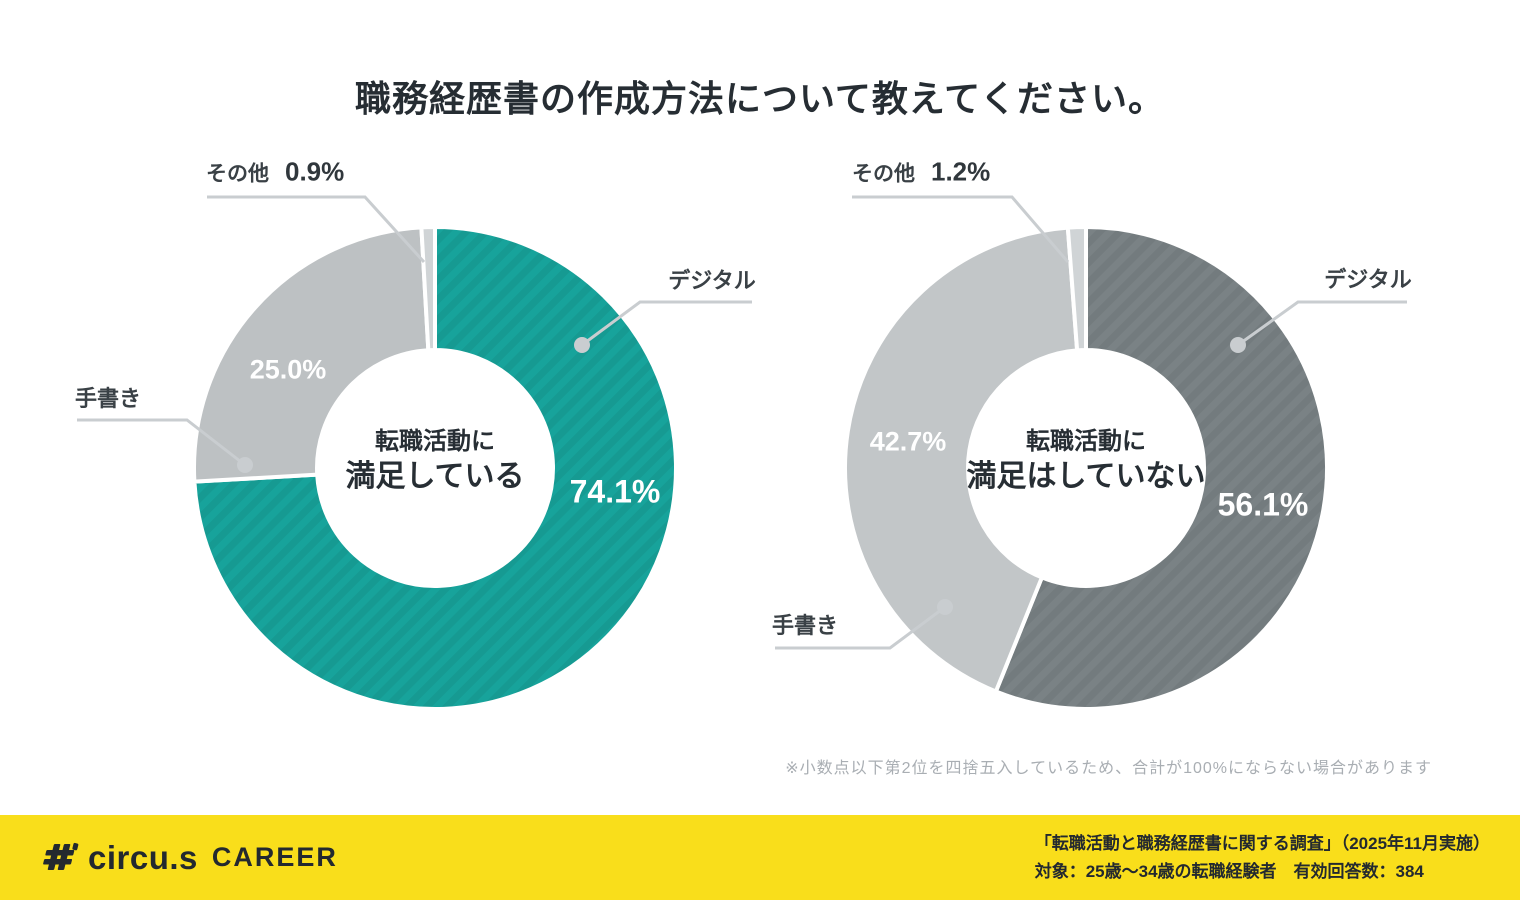  Describe the element at coordinates (143, 857) in the screenshot. I see `brand-logo-text: circu.s` at that location.